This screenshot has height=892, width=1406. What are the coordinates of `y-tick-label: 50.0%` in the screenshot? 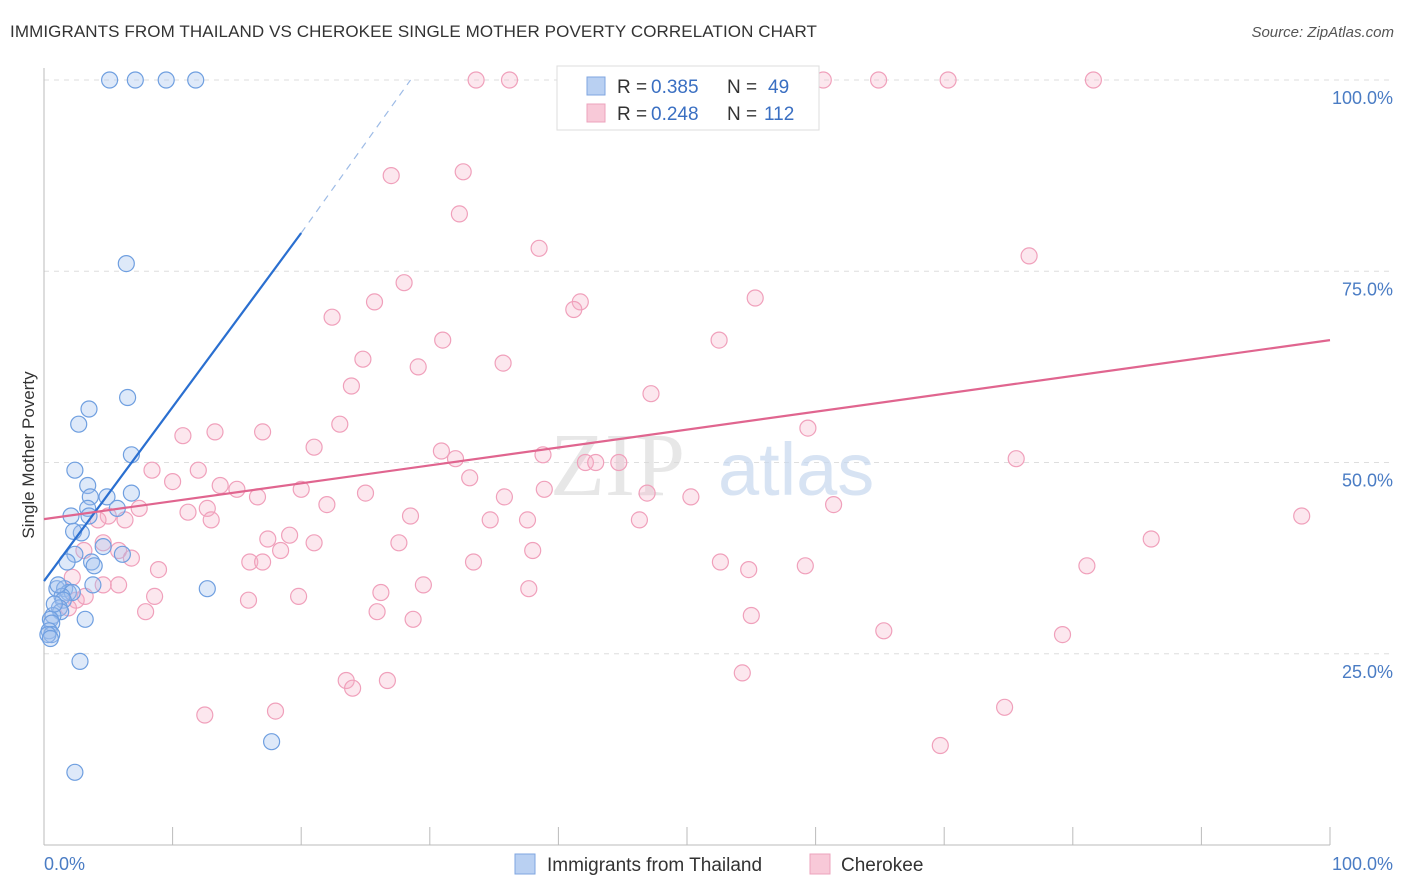 It's located at (1367, 481).